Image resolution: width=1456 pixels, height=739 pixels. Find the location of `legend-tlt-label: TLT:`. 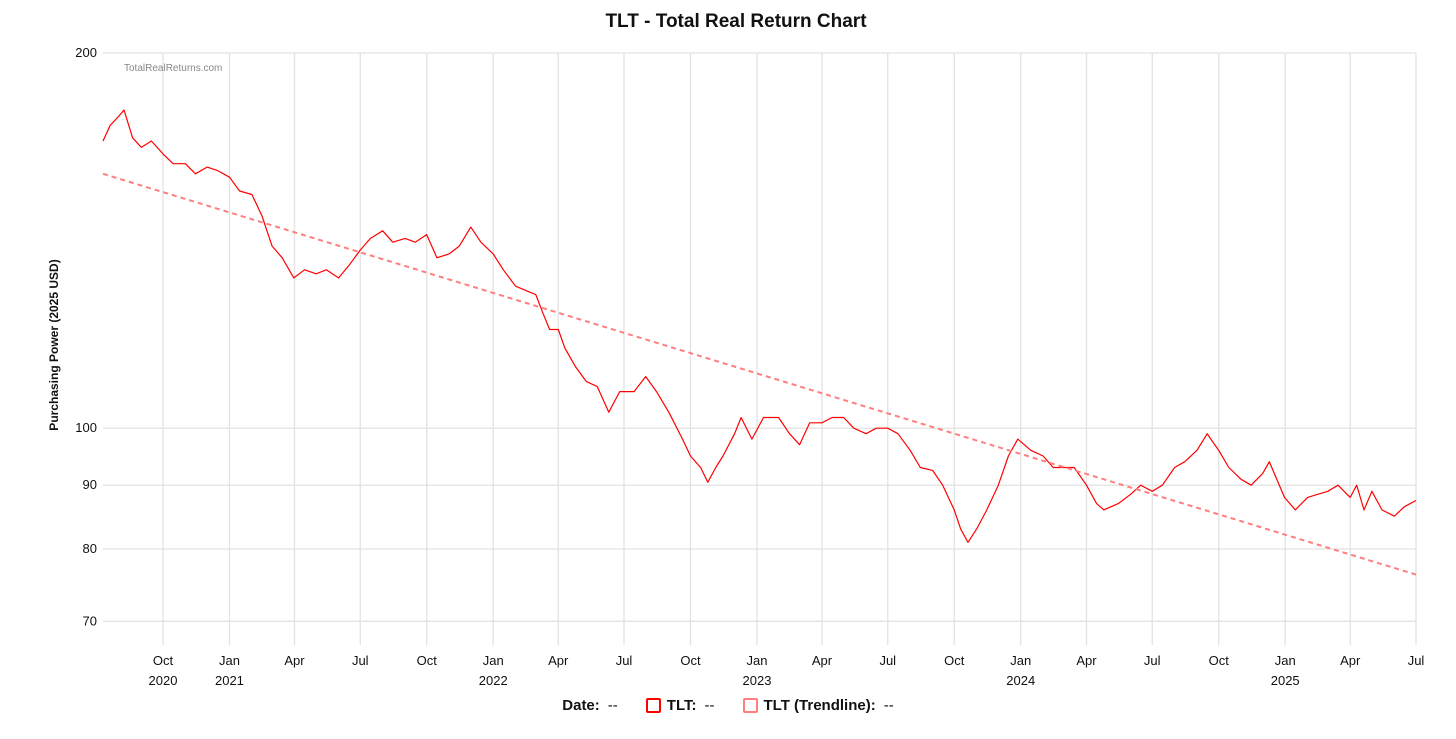

legend-tlt-label: TLT: is located at coordinates (681, 705).